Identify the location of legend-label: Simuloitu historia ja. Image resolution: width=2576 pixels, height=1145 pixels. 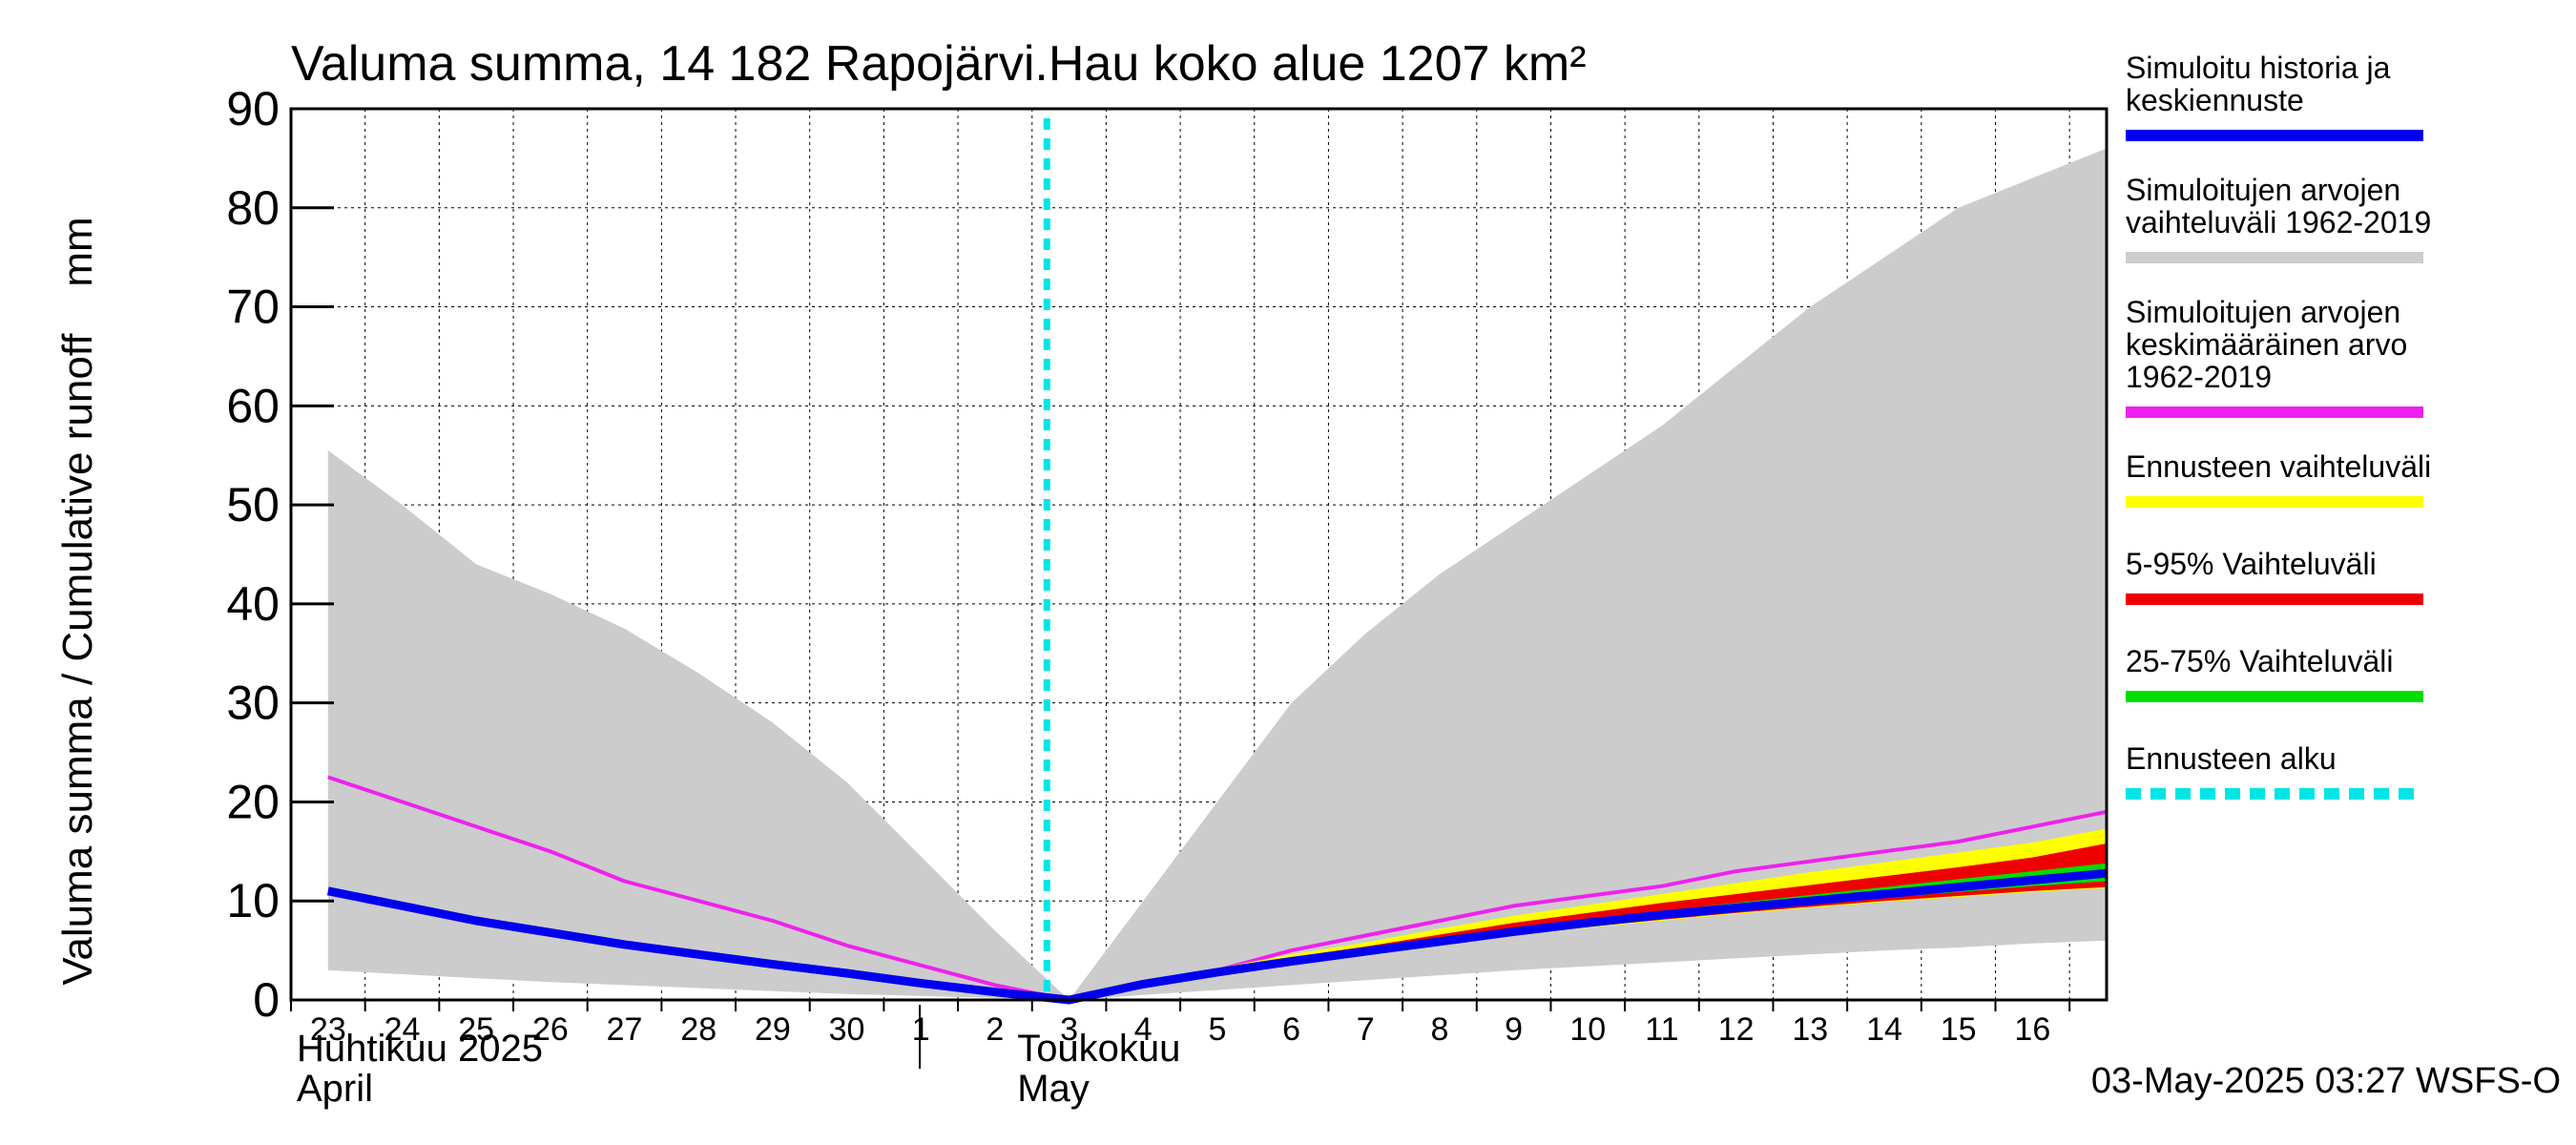
(2258, 68).